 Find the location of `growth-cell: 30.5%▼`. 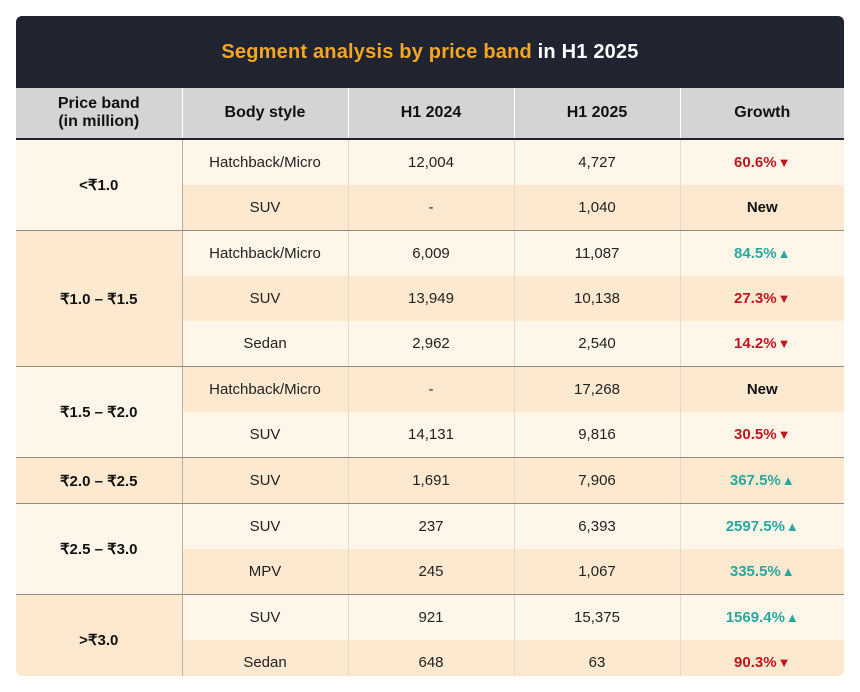

growth-cell: 30.5%▼ is located at coordinates (762, 435).